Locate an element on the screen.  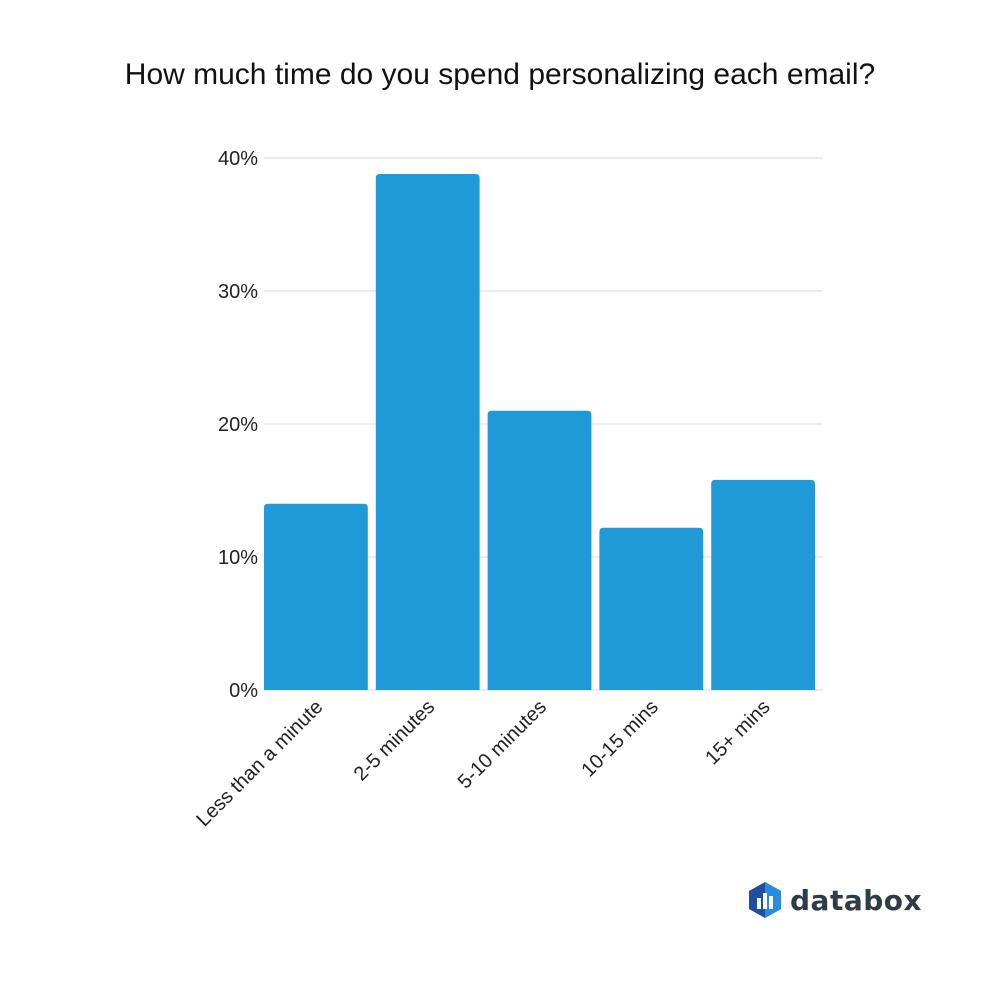
y-tick-label: 40% is located at coordinates (238, 159).